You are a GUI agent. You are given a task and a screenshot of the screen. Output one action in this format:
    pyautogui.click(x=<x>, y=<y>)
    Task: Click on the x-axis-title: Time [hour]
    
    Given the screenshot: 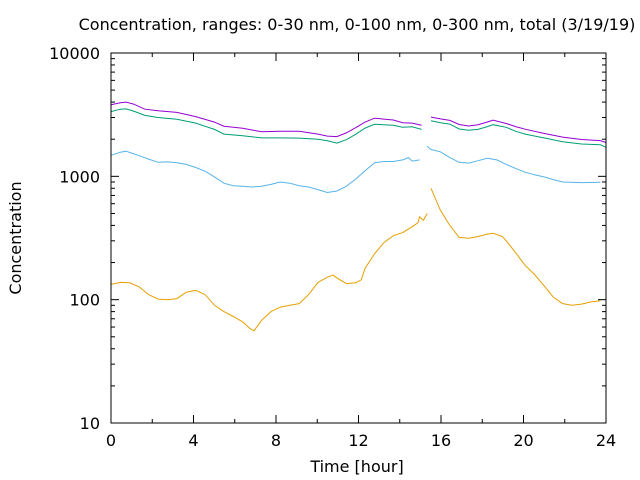 What is the action you would take?
    pyautogui.click(x=356, y=466)
    